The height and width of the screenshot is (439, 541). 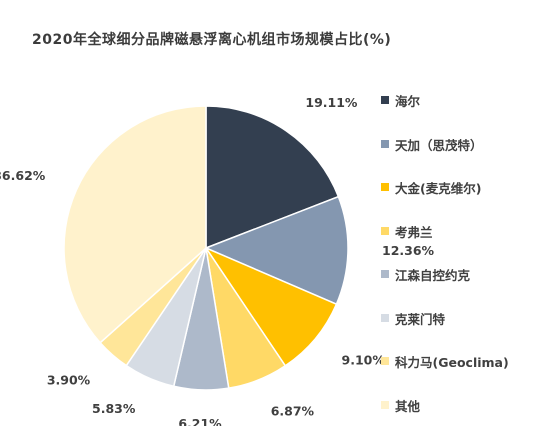 I want to click on legend-item-4: 江森自控约克, so click(x=445, y=287).